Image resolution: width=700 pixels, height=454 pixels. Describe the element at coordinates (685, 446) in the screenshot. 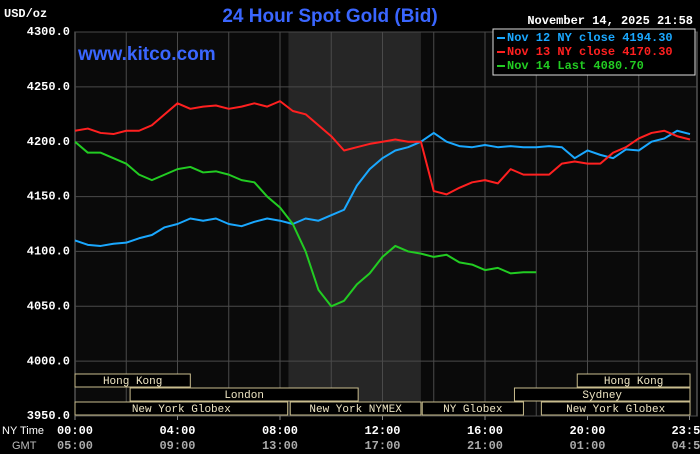

I see `x2-tick-label: 04:59` at that location.